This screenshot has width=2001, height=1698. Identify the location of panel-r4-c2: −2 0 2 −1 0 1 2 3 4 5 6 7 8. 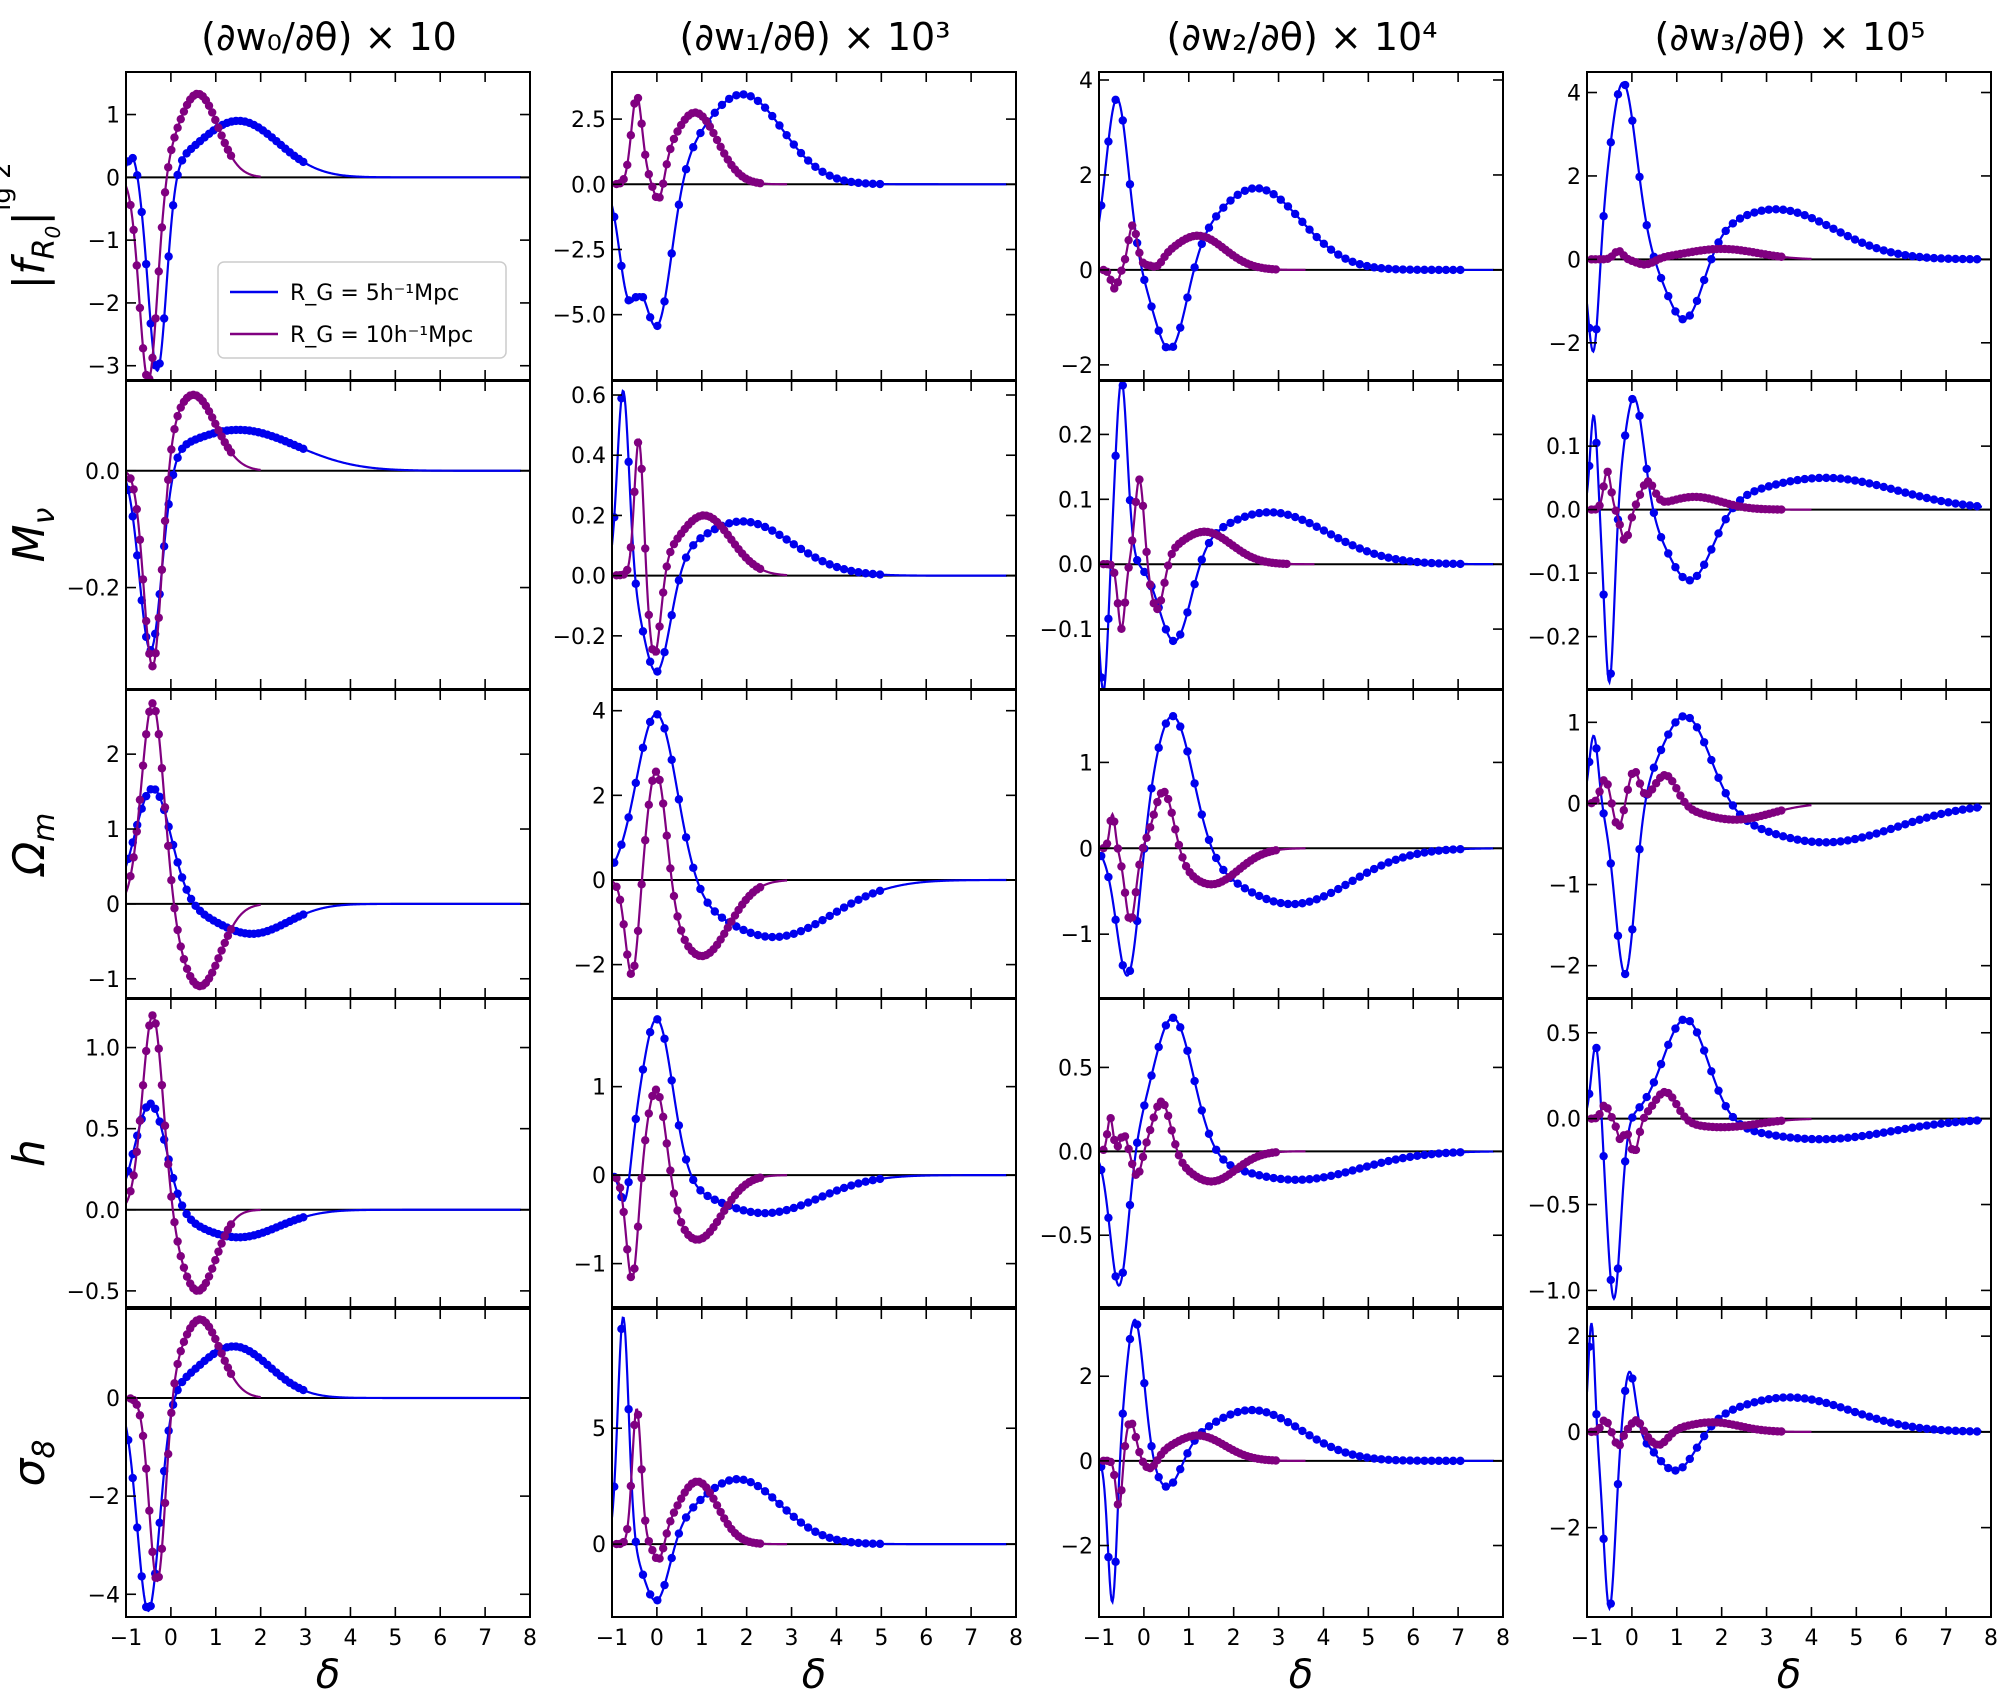
(1285, 1479).